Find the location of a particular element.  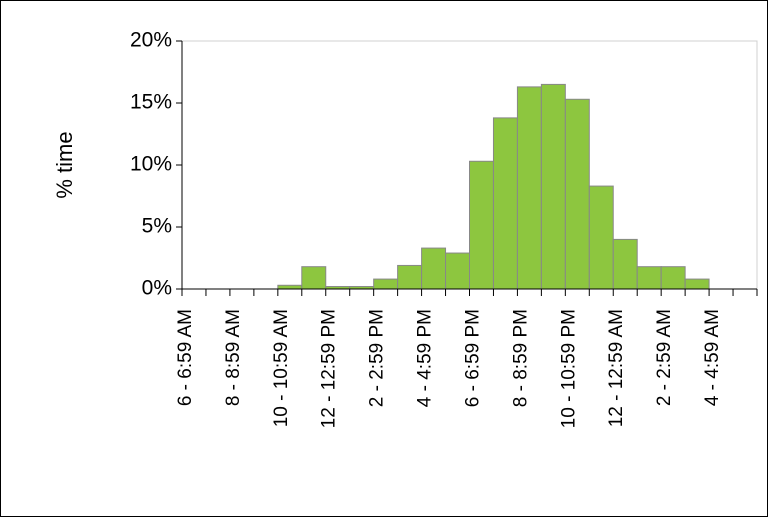

x-tick-label: 12 - 12:59 PM is located at coordinates (329, 368).